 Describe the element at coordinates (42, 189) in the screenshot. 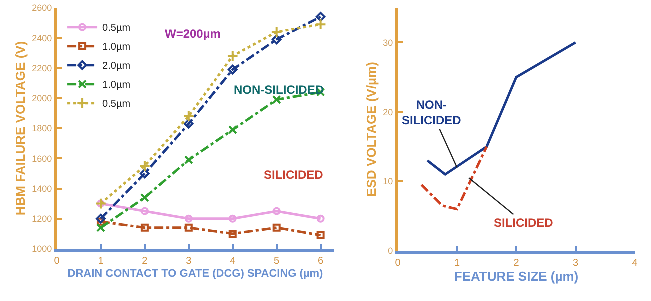

I see `y-tick-label: 1400` at that location.